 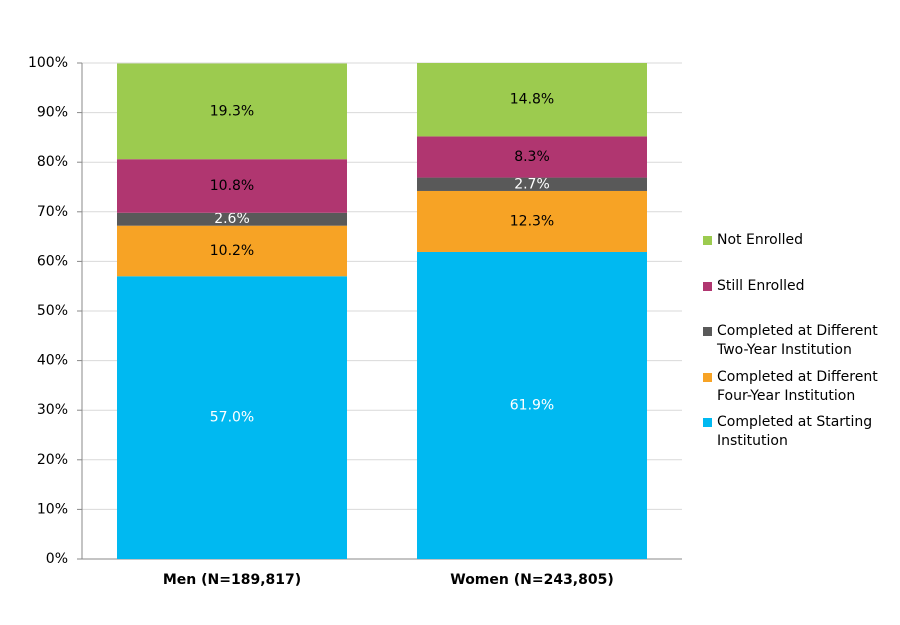 What do you see at coordinates (52, 113) in the screenshot?
I see `y-tick-label: 90%` at bounding box center [52, 113].